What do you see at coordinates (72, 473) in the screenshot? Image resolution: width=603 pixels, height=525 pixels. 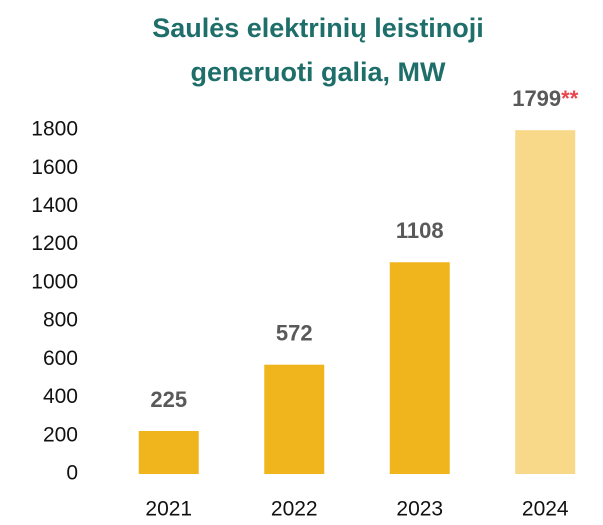 I see `y-tick-label: 0` at bounding box center [72, 473].